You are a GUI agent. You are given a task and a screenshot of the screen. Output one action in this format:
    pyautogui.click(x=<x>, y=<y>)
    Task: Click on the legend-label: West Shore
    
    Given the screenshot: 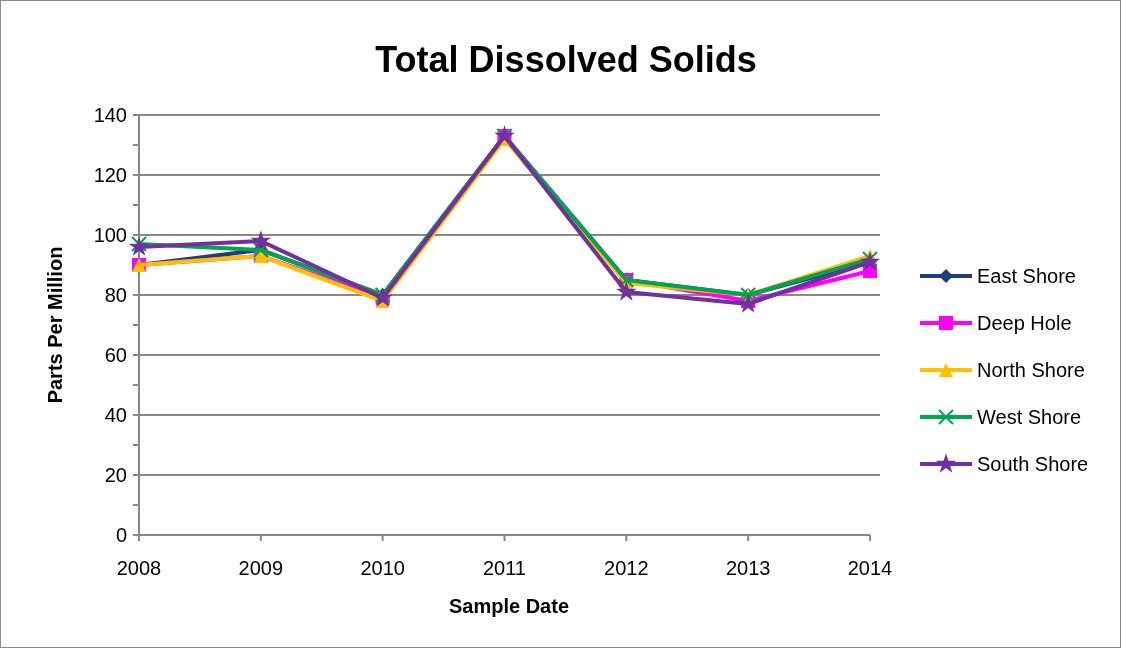 What is the action you would take?
    pyautogui.click(x=1029, y=417)
    